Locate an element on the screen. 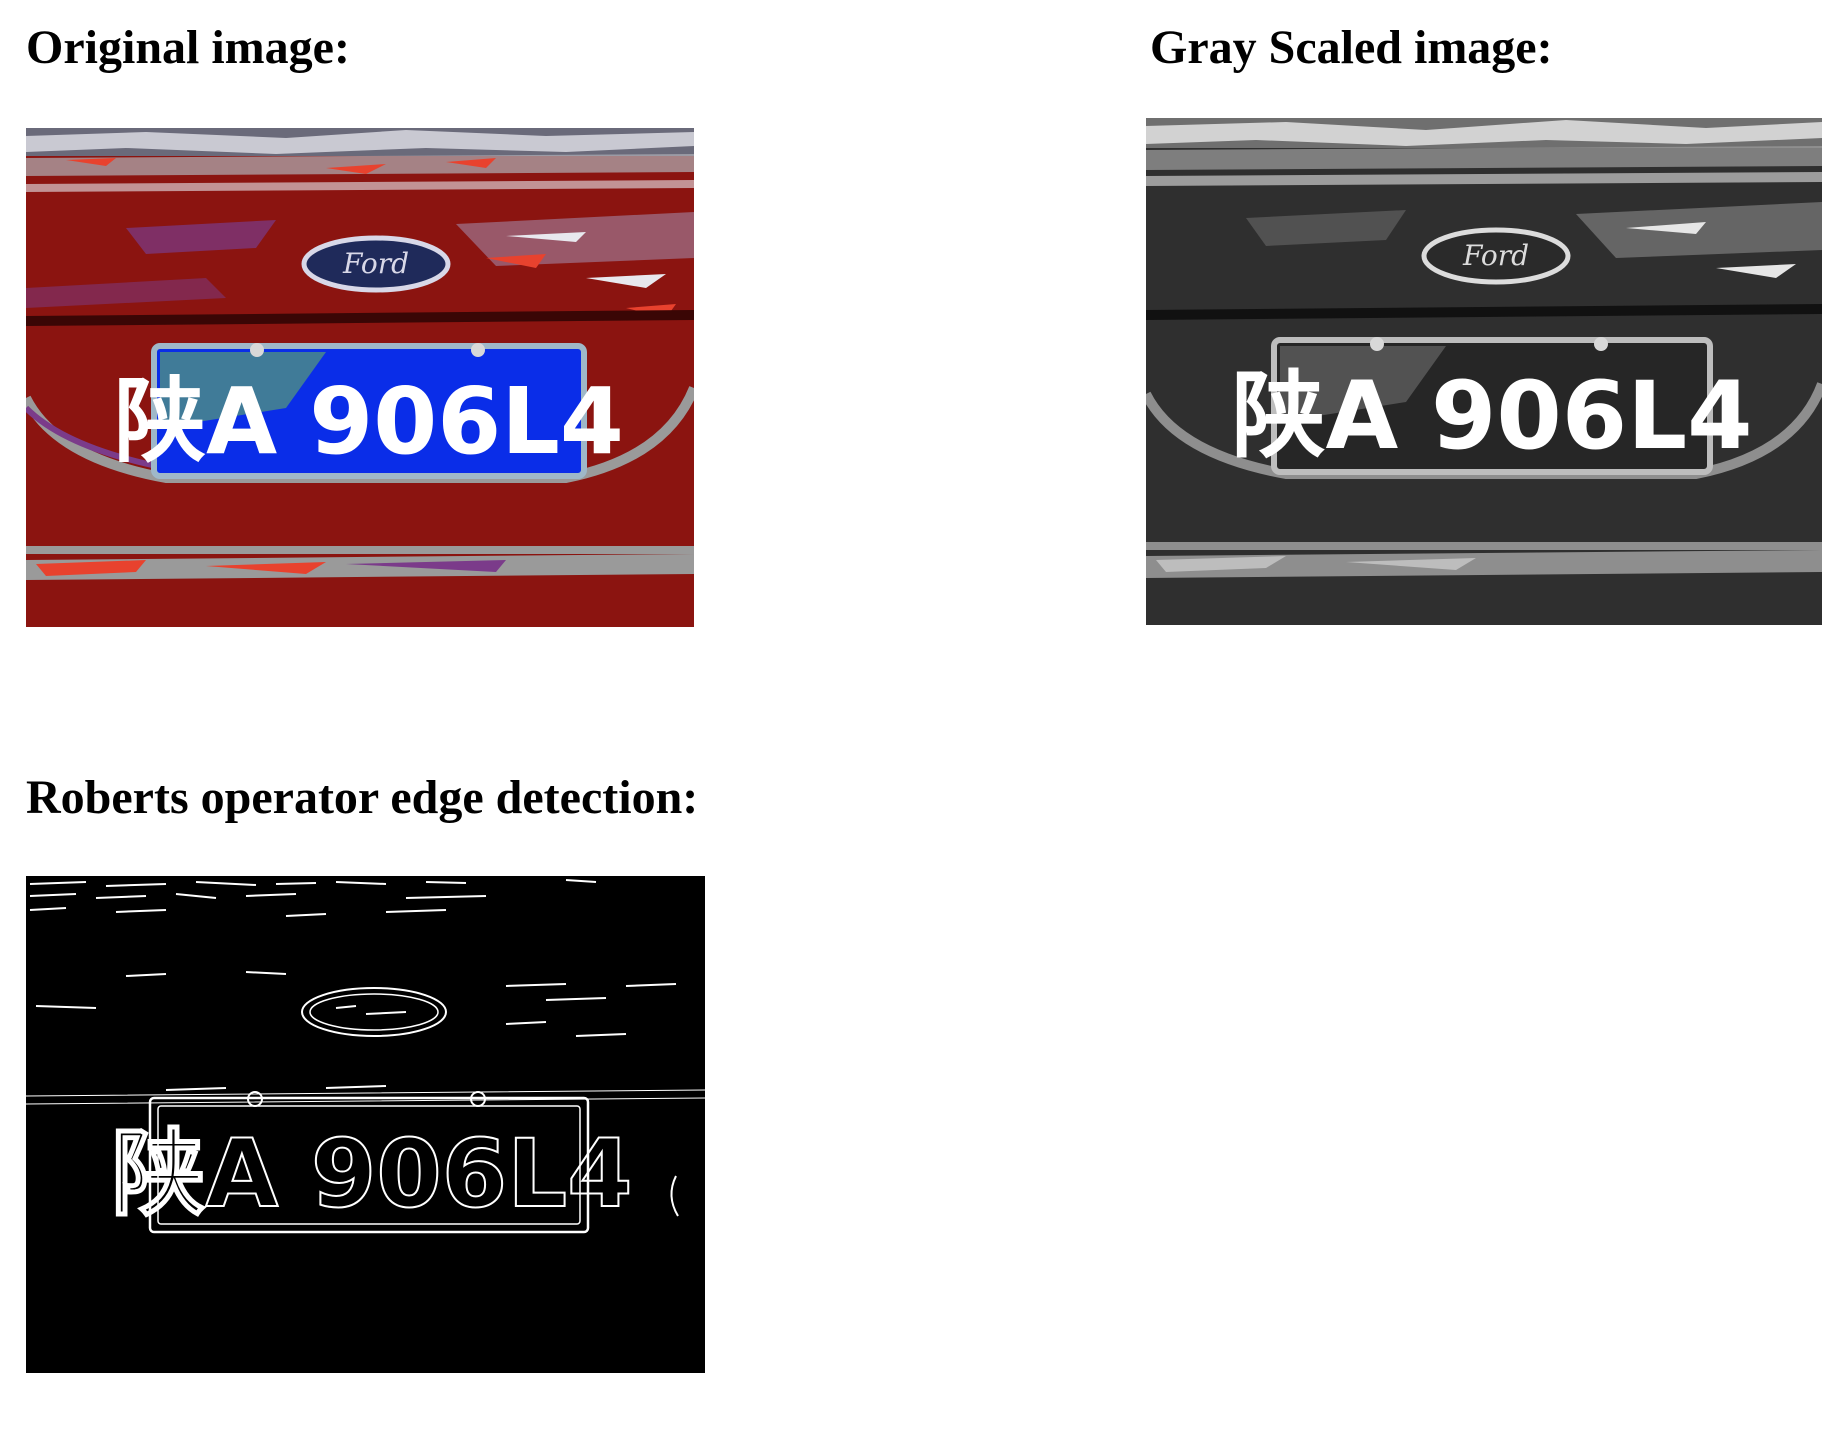 The image size is (1838, 1454). original-image-heading: Original image: is located at coordinates (188, 47).